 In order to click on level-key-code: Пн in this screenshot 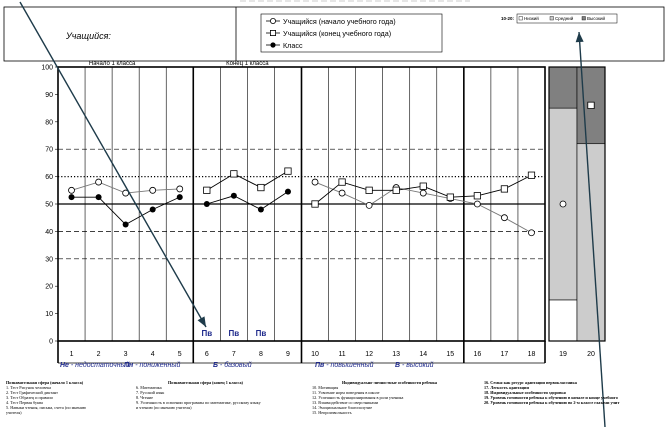, I will do `click(129, 365)`.